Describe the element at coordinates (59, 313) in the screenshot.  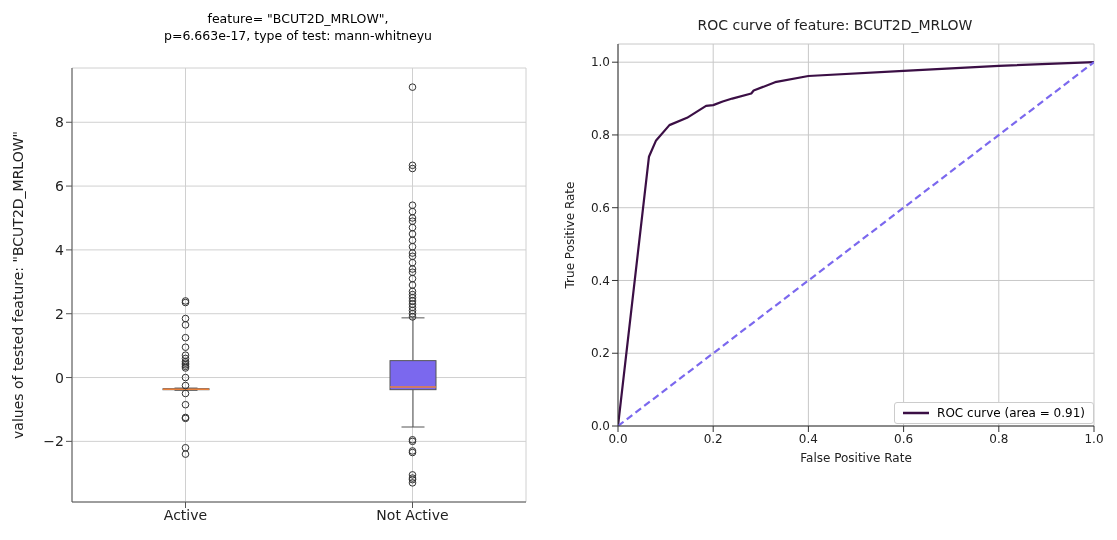
I see `y-tick-label: 2` at that location.